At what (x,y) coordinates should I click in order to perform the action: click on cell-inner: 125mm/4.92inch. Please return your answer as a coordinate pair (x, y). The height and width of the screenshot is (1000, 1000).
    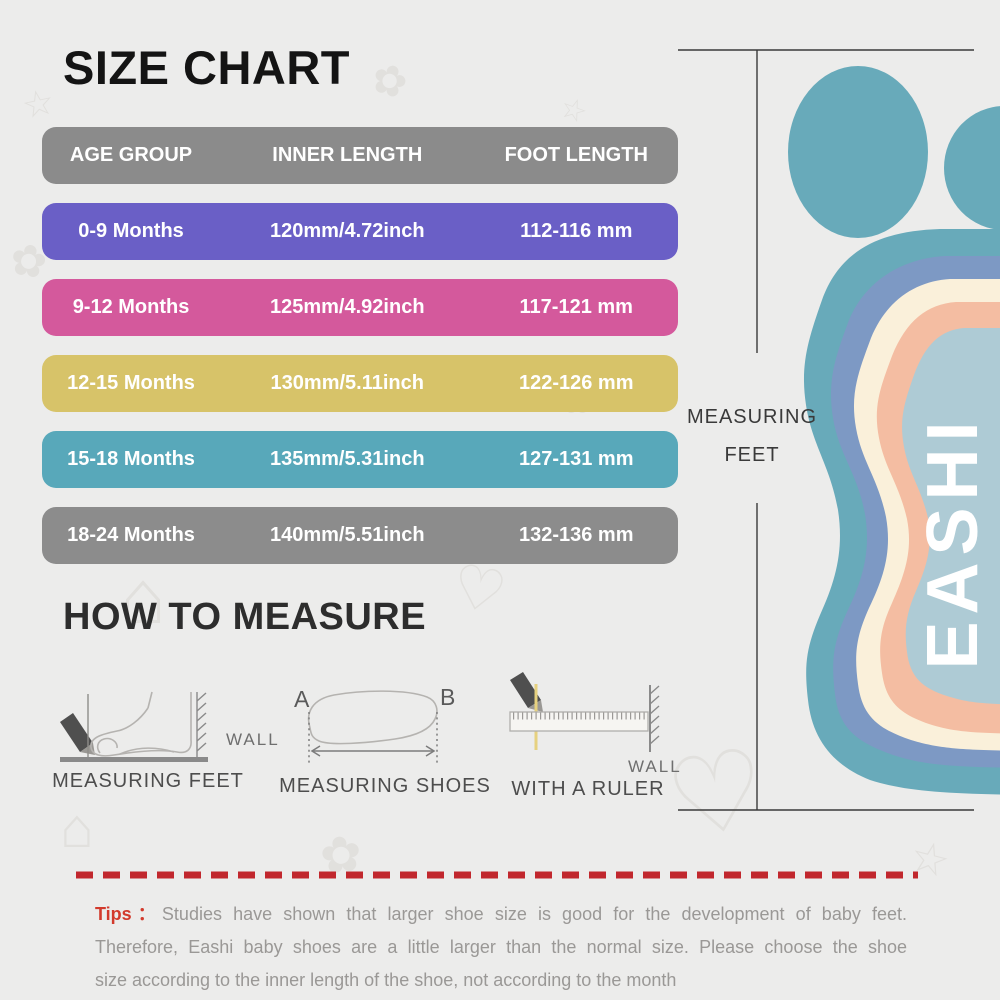
    Looking at the image, I should click on (347, 307).